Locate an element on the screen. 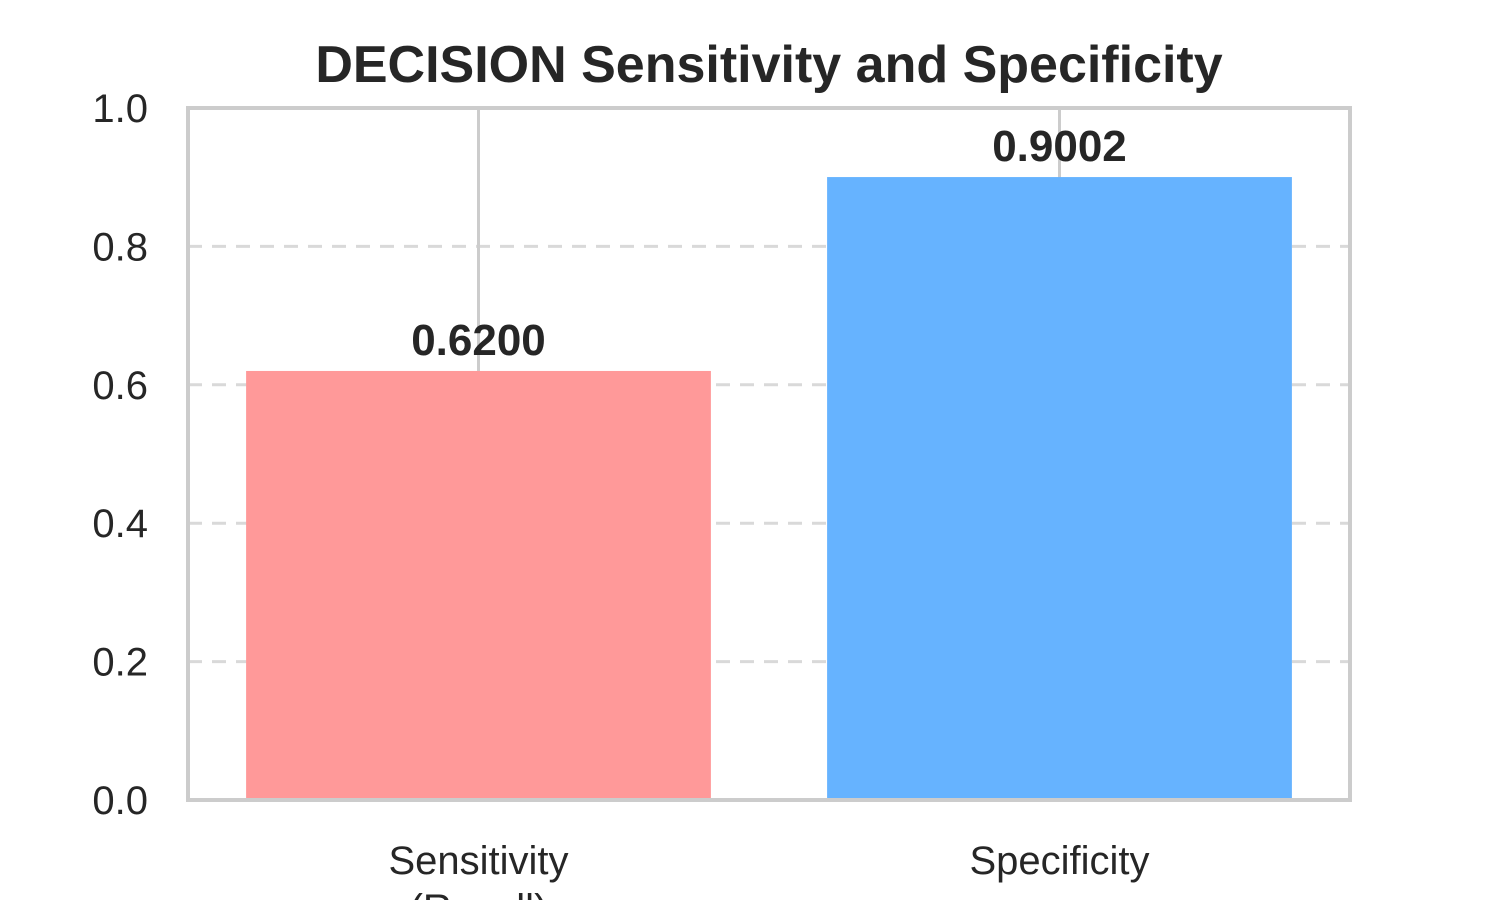  x-tick-label: Sensitivity(Recall) is located at coordinates (478, 869).